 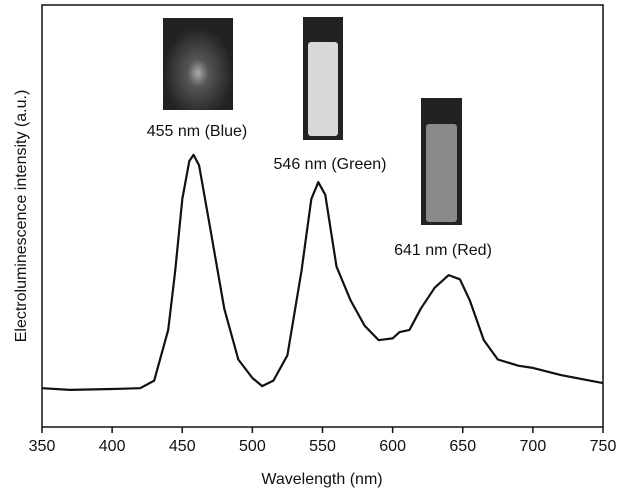 What do you see at coordinates (441, 161) in the screenshot?
I see `photo-red` at bounding box center [441, 161].